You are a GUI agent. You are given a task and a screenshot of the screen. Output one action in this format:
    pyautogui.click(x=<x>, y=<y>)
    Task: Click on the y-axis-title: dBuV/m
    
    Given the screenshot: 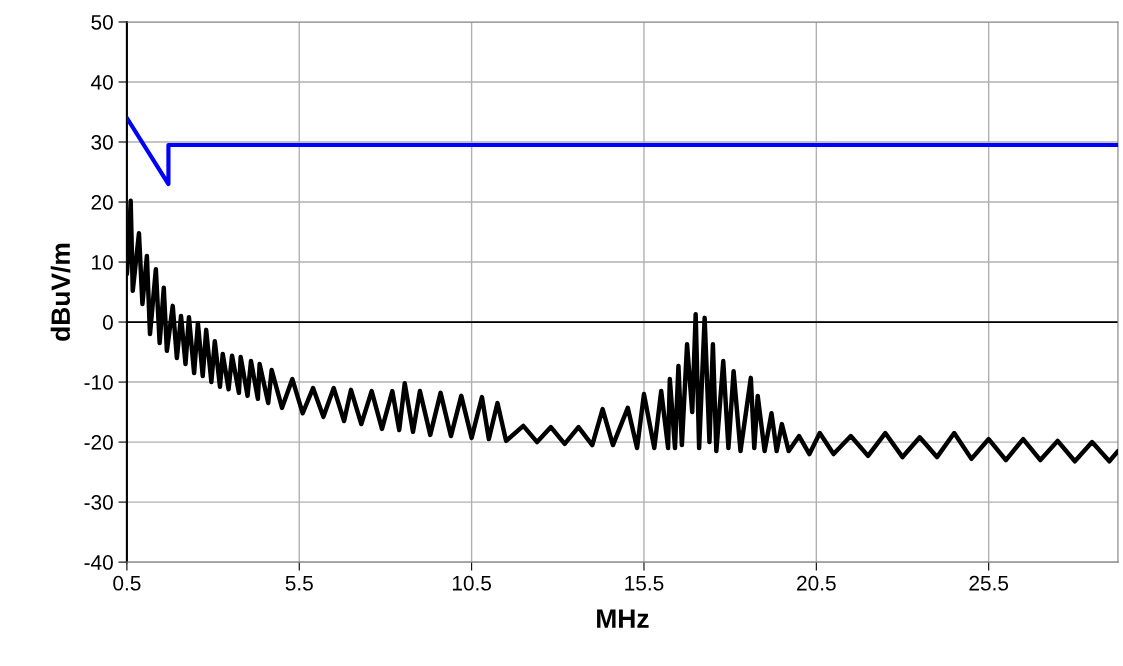 What is the action you would take?
    pyautogui.click(x=60, y=292)
    